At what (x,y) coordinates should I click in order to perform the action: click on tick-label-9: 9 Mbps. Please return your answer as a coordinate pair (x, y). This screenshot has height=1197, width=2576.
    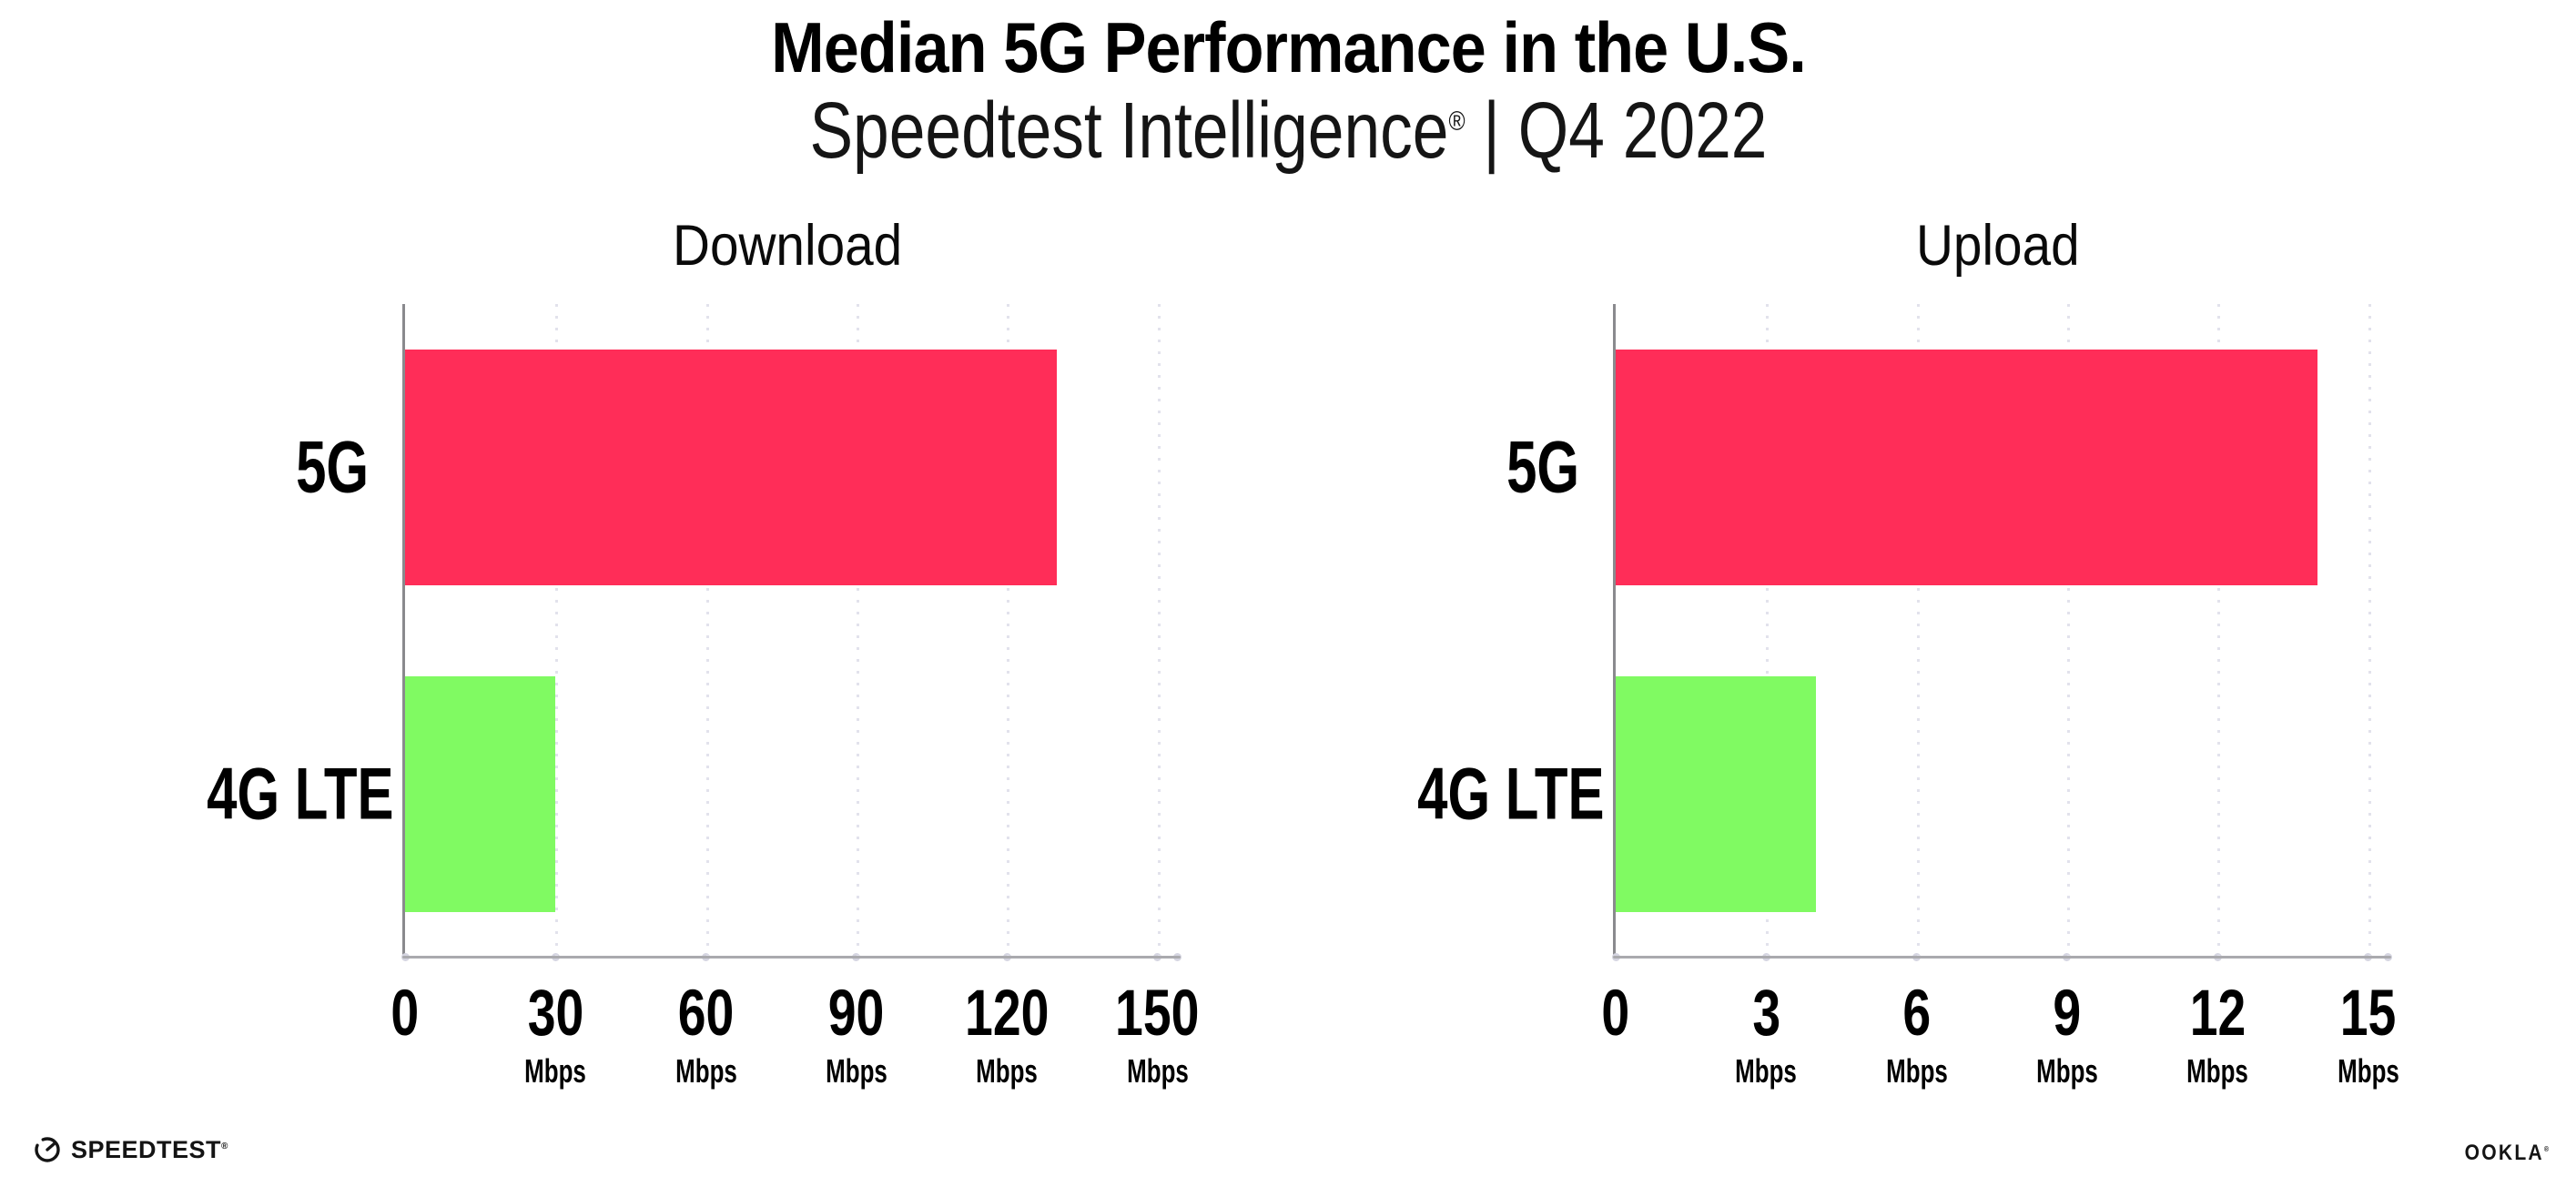
    Looking at the image, I should click on (2067, 1034).